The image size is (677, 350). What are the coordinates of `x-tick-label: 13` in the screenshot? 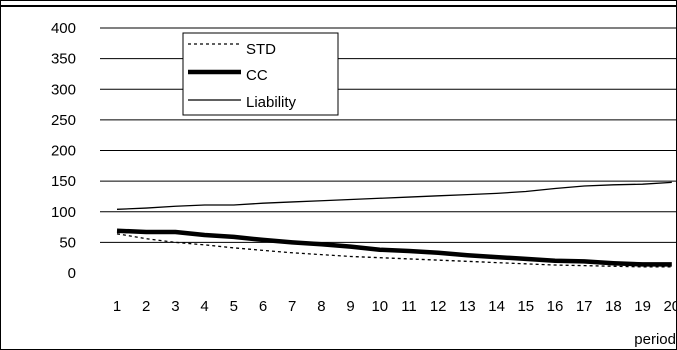 It's located at (467, 306).